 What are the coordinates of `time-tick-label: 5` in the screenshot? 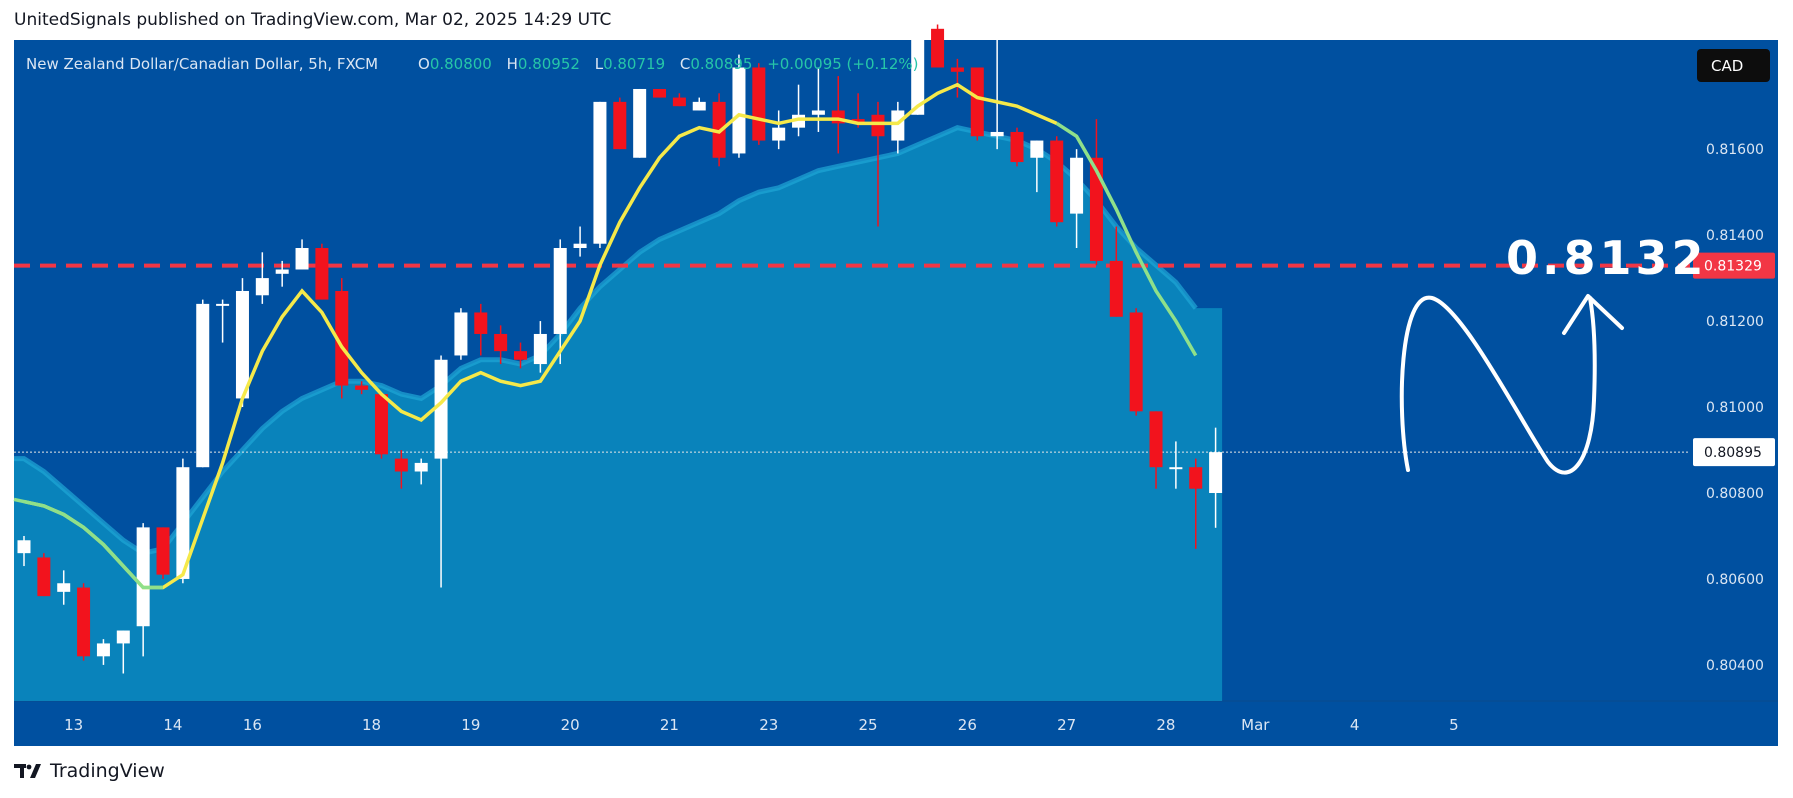 It's located at (1454, 725).